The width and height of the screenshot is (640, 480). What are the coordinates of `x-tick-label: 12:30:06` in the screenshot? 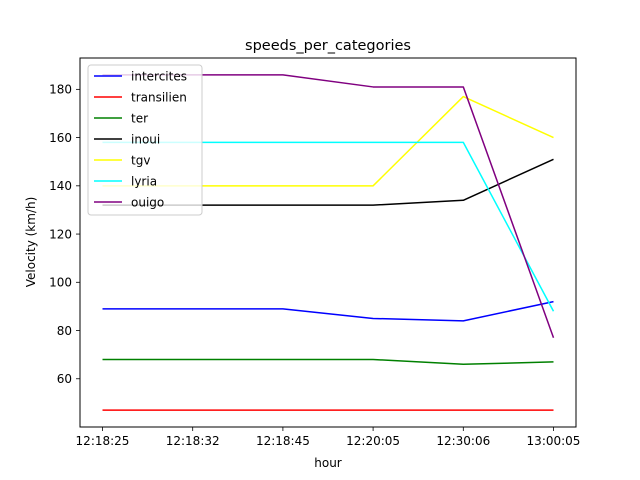 It's located at (463, 441).